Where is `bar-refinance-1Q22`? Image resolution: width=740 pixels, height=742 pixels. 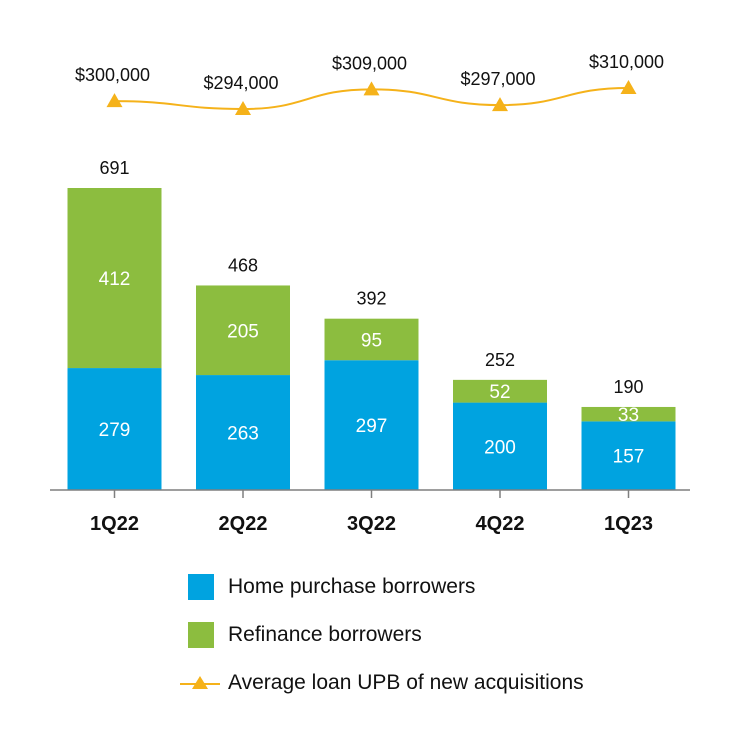
bar-refinance-1Q22 is located at coordinates (114, 278).